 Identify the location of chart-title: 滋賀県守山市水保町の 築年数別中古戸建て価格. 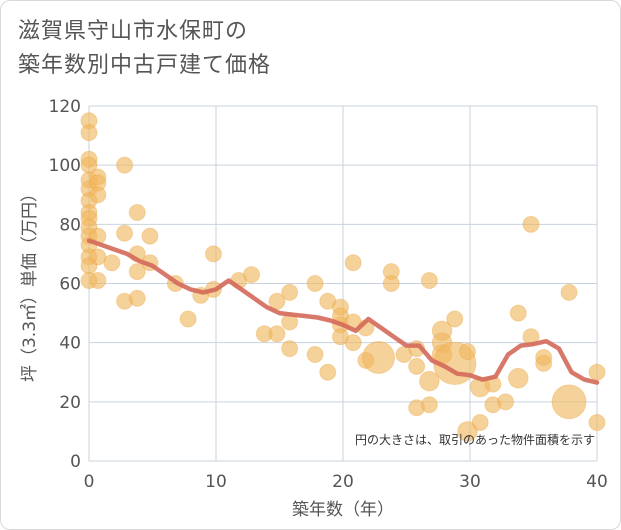
(145, 48).